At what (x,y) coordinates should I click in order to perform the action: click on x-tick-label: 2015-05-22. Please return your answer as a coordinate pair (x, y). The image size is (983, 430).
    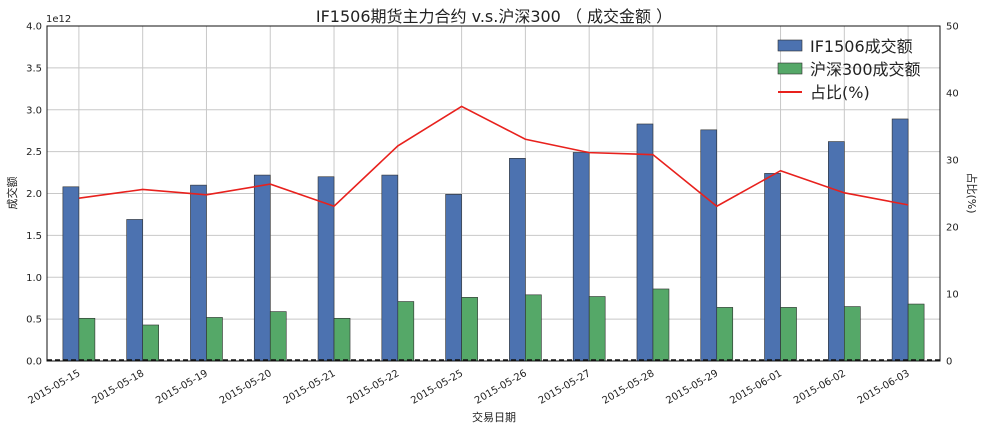
    Looking at the image, I should click on (373, 387).